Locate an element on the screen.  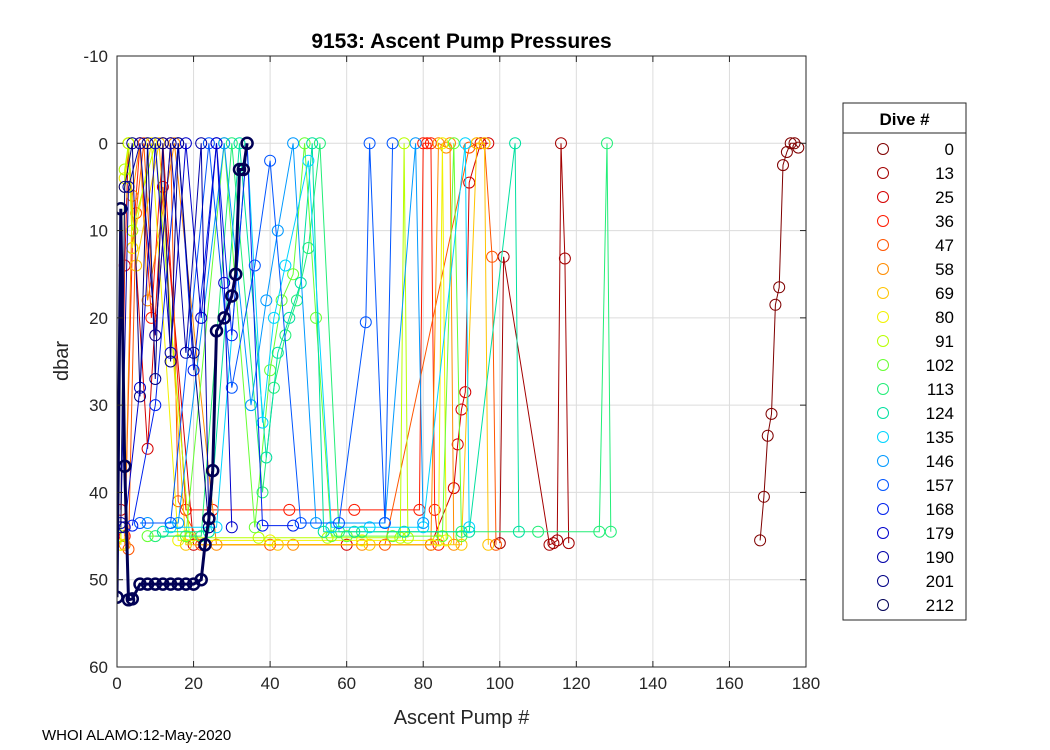
x-tick-label: 160 is located at coordinates (729, 683).